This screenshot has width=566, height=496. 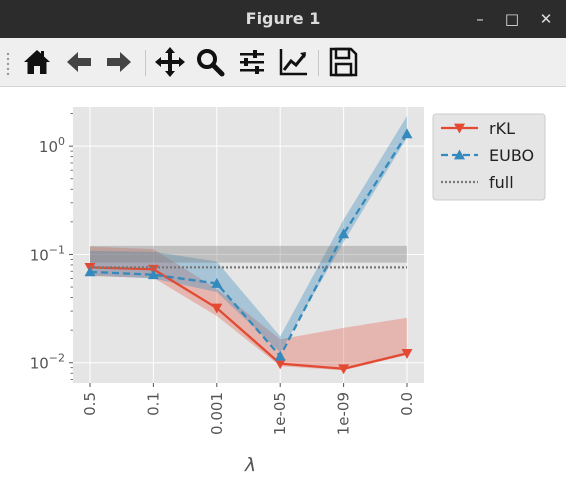 I want to click on arrow-right-icon, so click(x=119, y=62).